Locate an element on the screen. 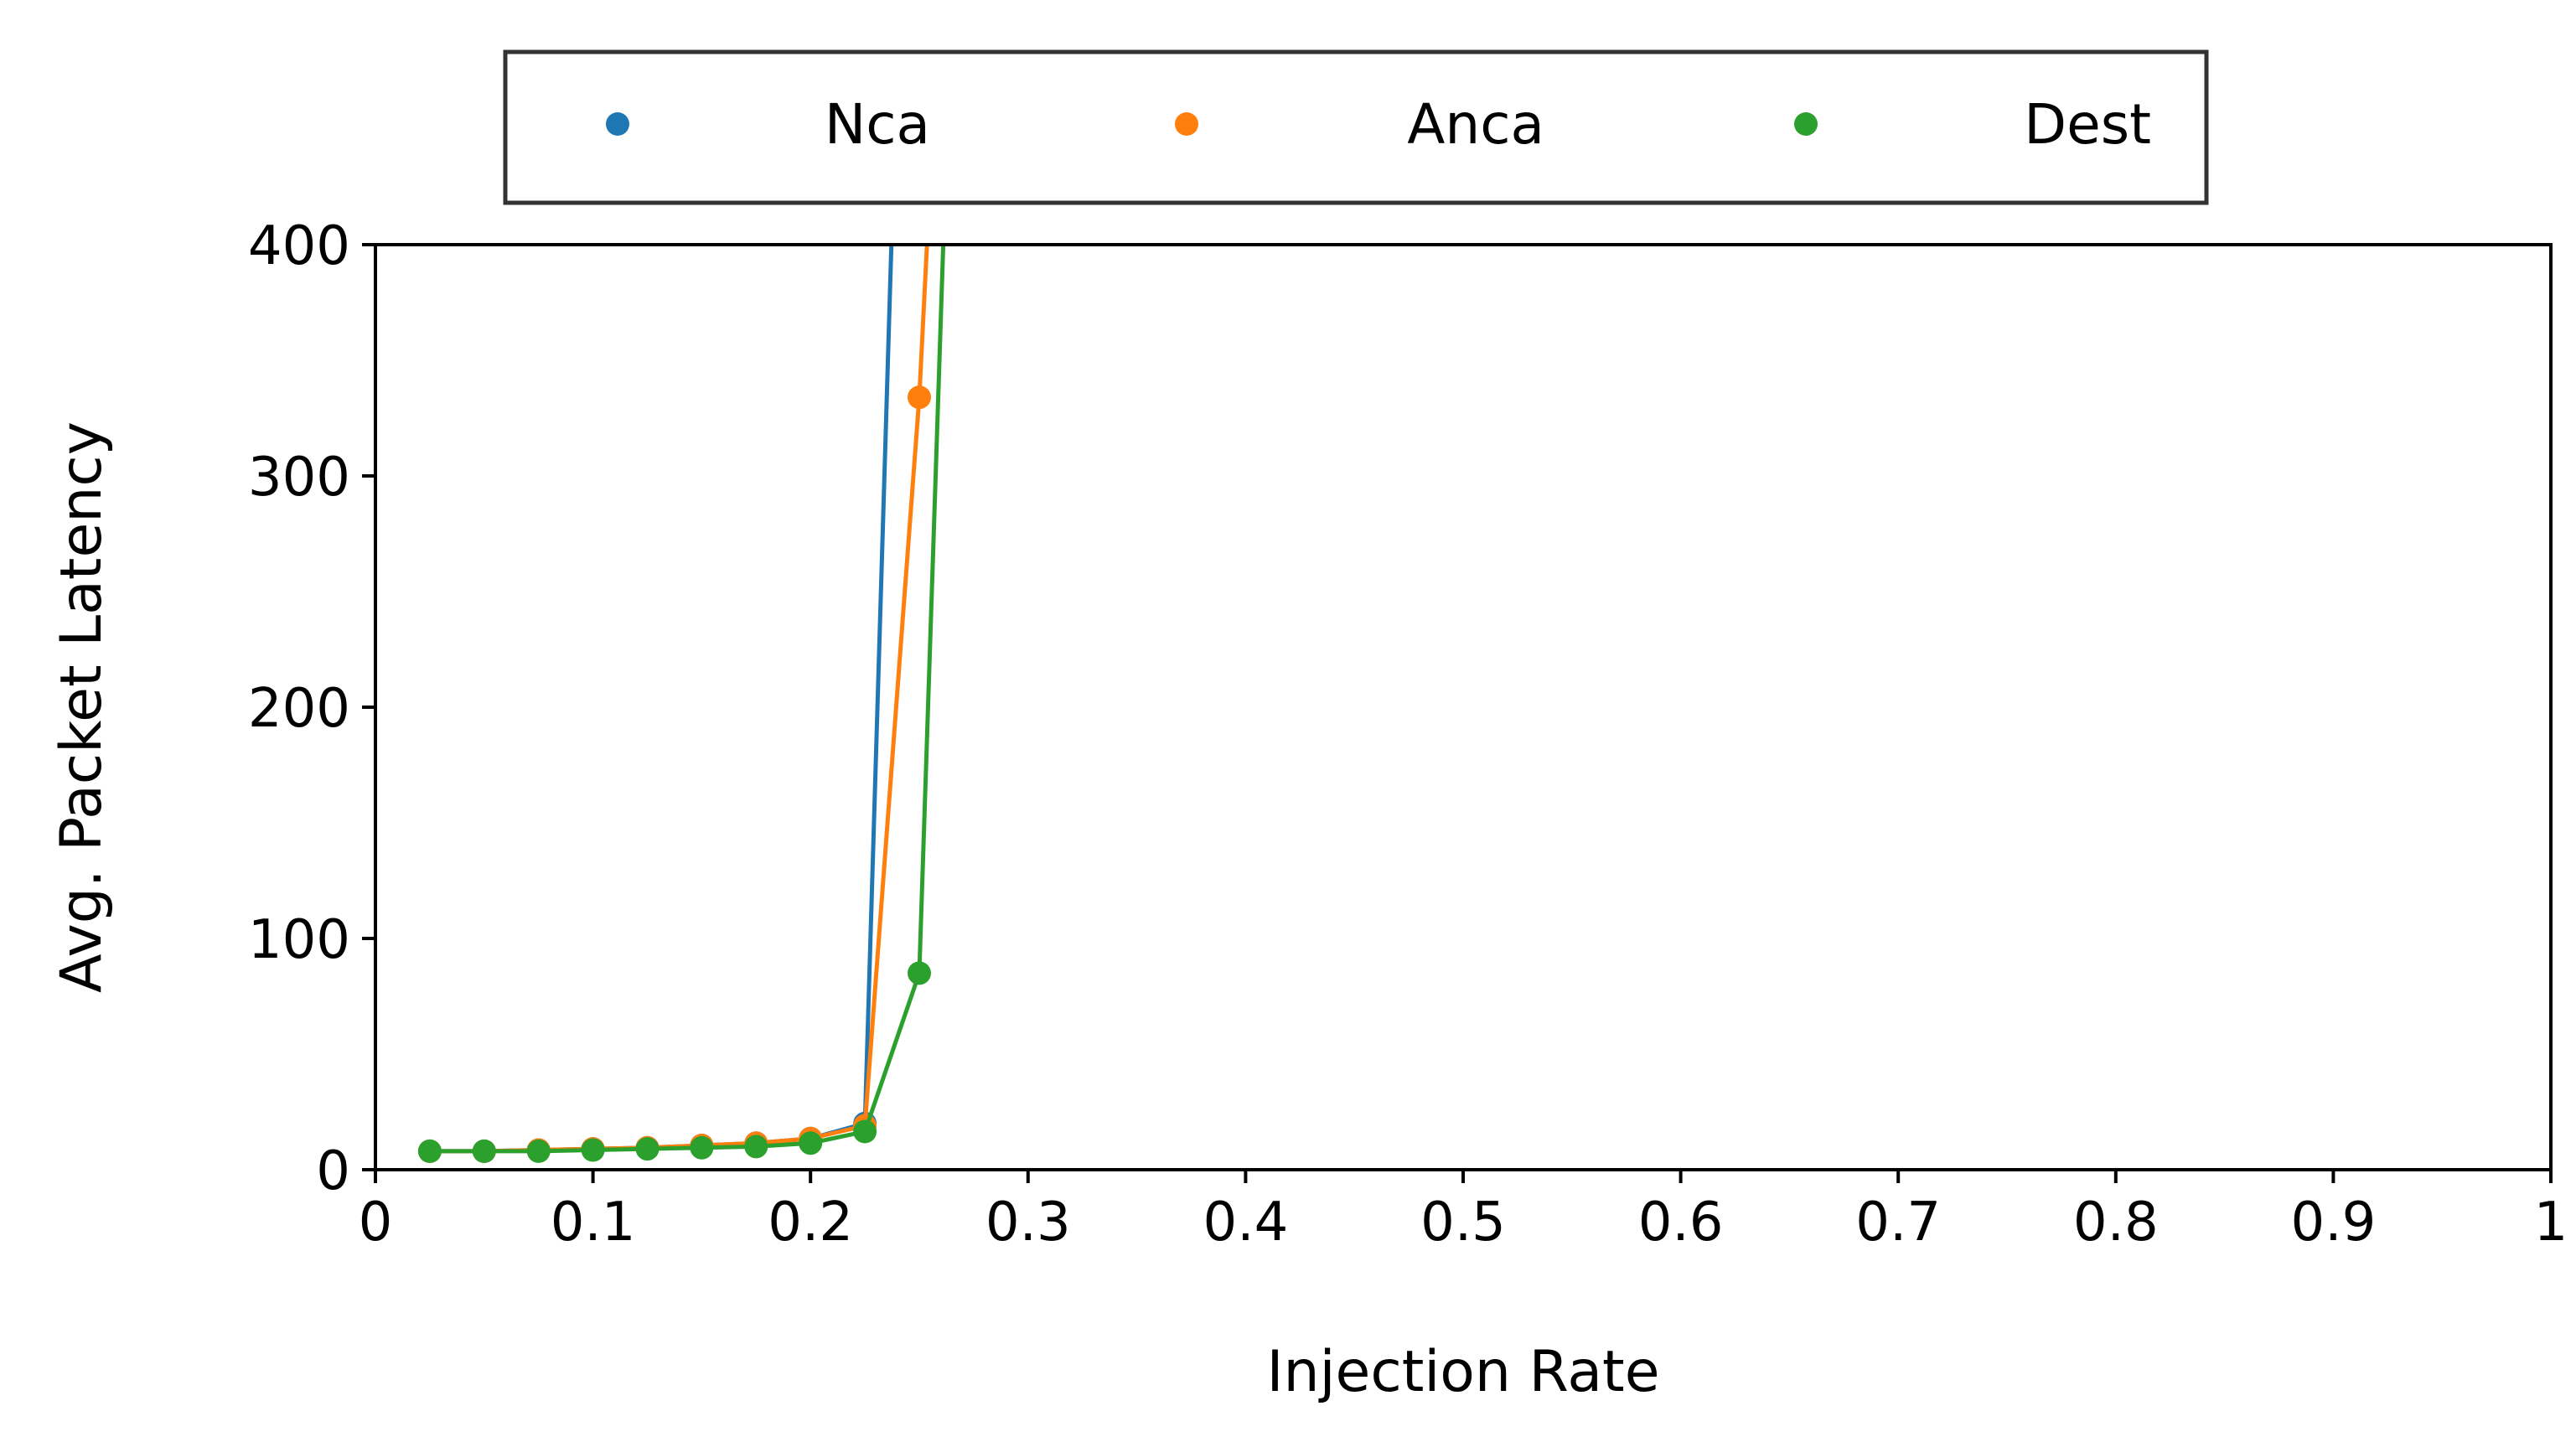 The image size is (2576, 1437). y-axis-ticks: 0 100 200 300 400 is located at coordinates (311, 708).